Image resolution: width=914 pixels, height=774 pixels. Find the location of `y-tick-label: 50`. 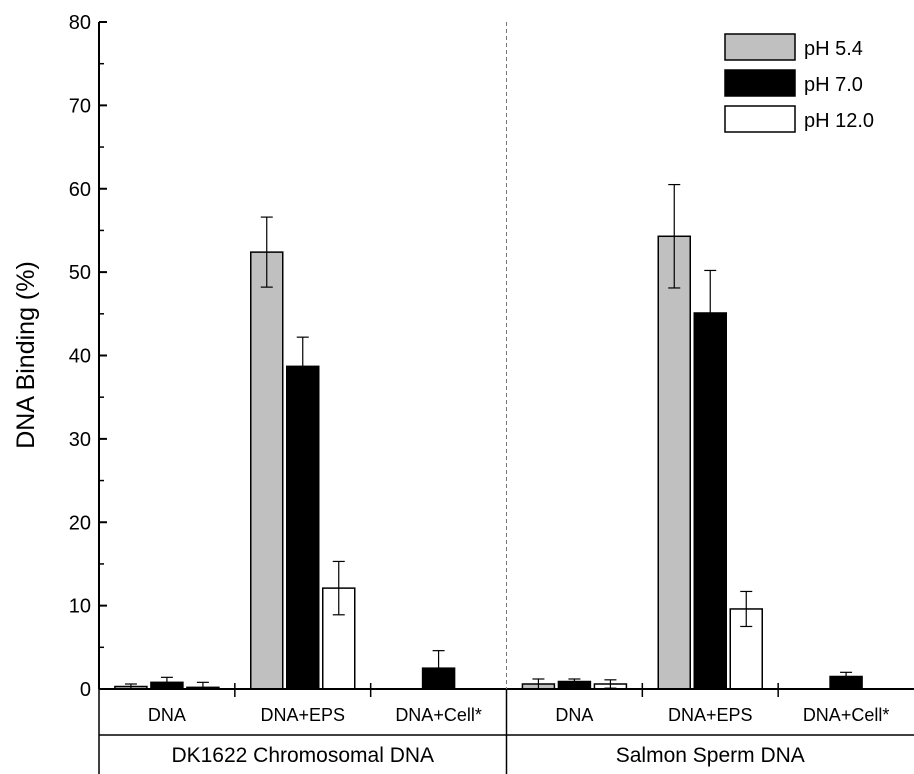

y-tick-label: 50 is located at coordinates (80, 273).